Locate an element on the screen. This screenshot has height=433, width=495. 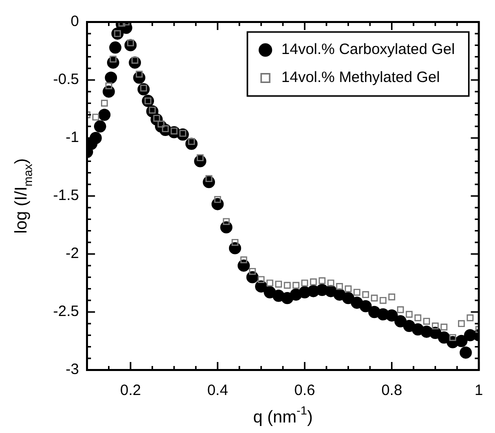
x-tick-label: 0.6 is located at coordinates (305, 391).